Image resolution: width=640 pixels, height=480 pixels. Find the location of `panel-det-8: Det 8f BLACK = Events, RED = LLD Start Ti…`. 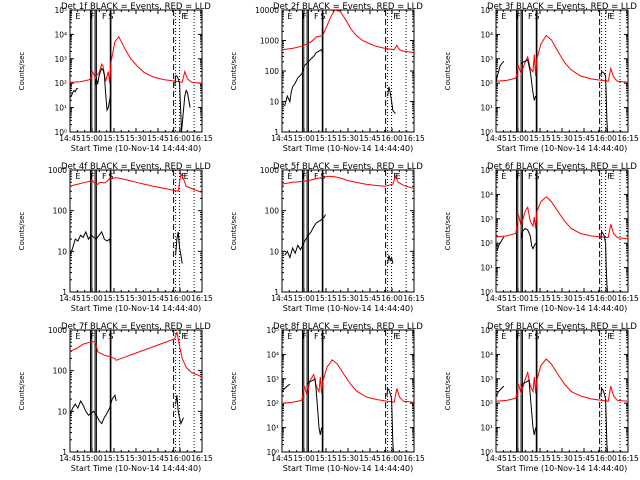

panel-det-8: Det 8f BLACK = Events, RED = LLD Start Ti… is located at coordinates (327, 397).